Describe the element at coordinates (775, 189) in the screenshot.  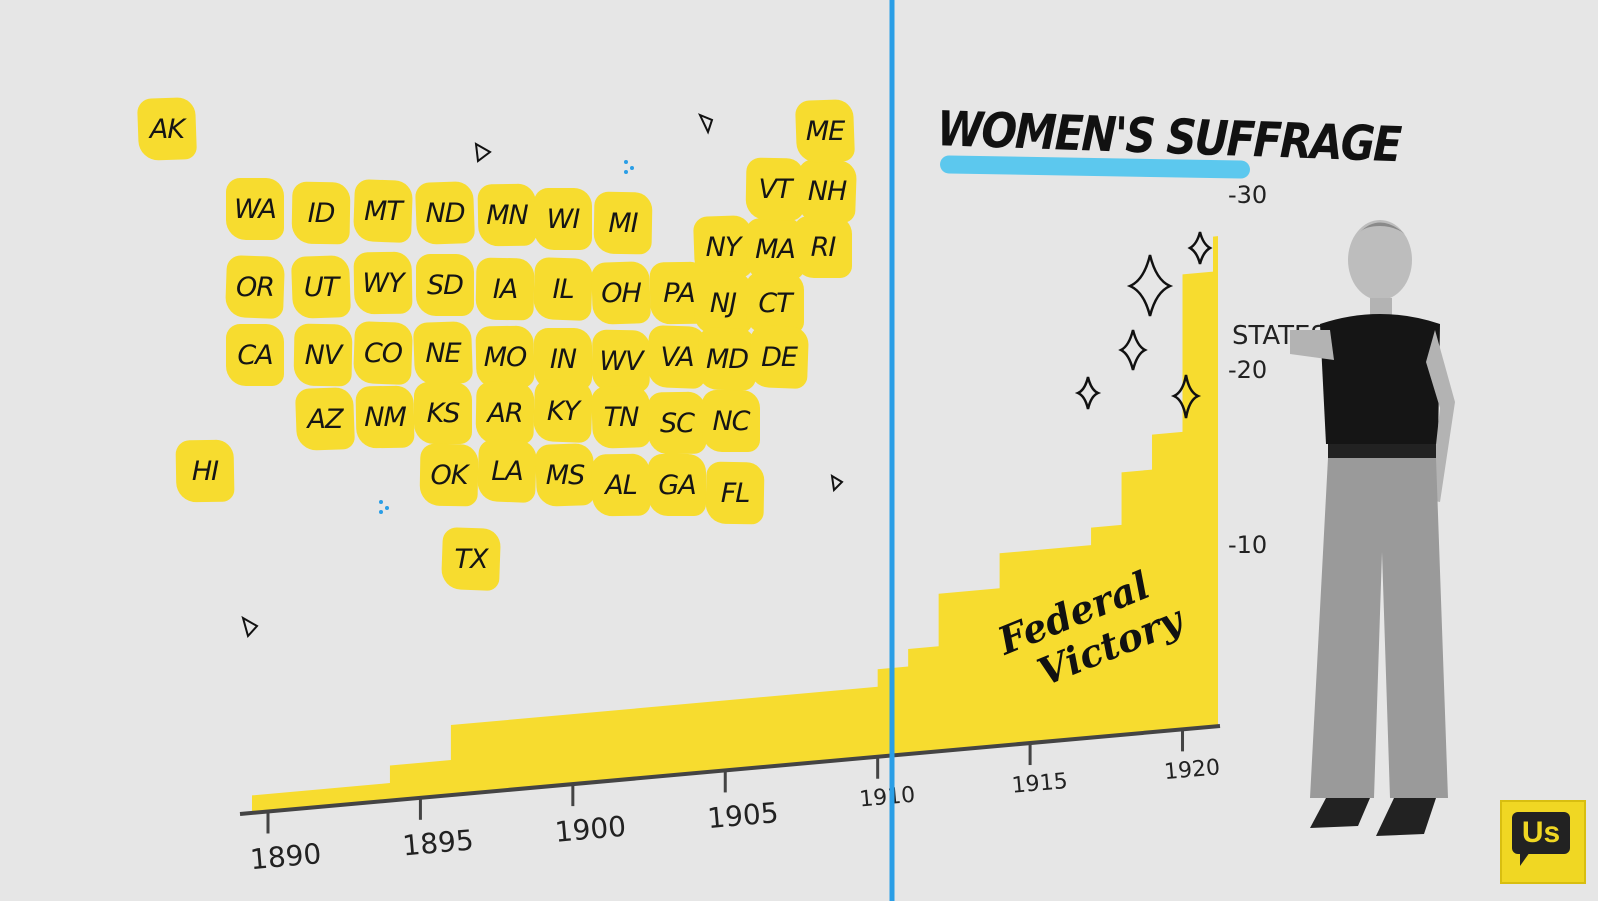
I see `state-vt: VT` at that location.